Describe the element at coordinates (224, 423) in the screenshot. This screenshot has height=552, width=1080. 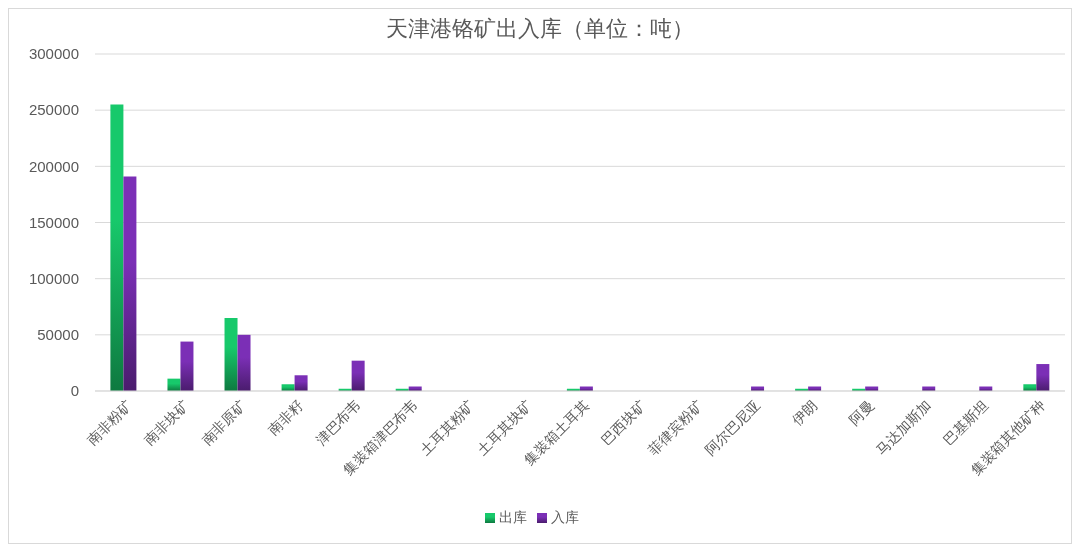
I see `x-tick-label: 南非原矿` at that location.